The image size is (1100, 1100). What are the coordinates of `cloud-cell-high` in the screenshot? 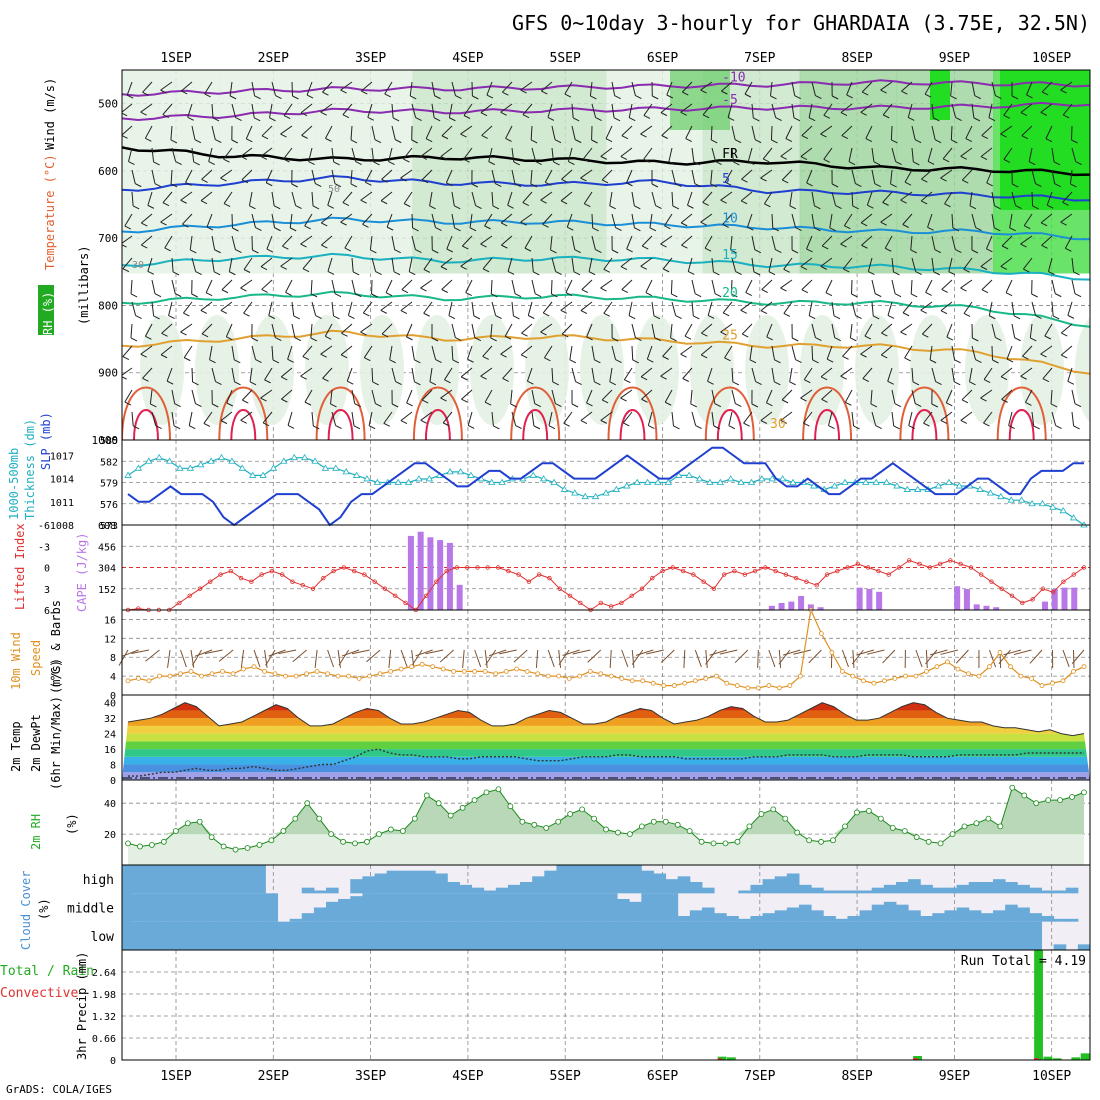 It's located at (587, 879).